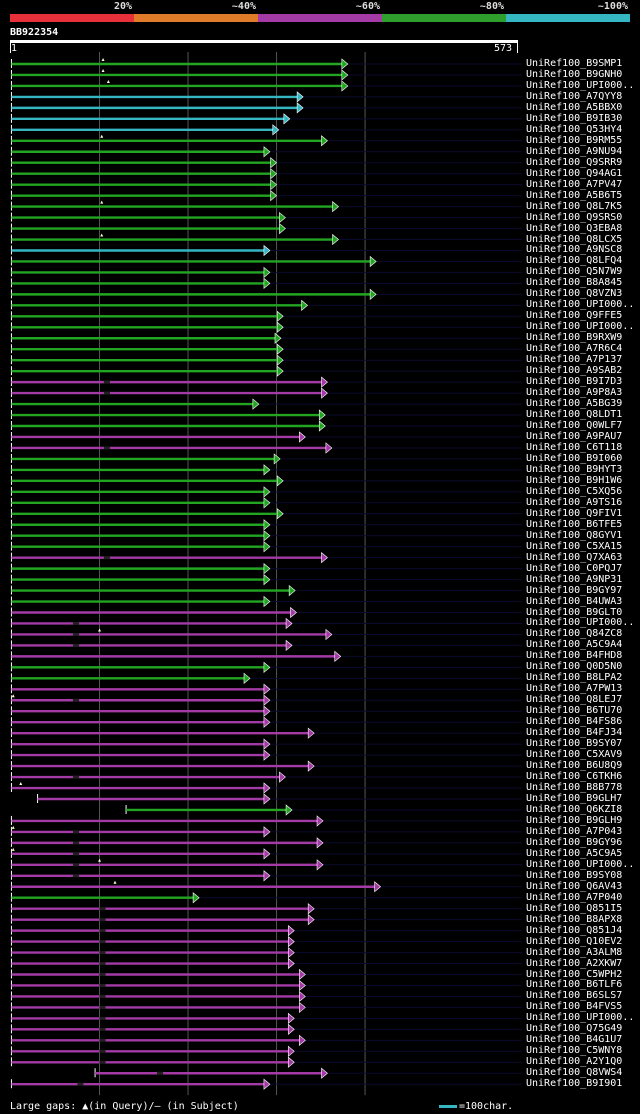  Describe the element at coordinates (574, 524) in the screenshot. I see `hit-label: UniRef100_B6TFE5` at that location.